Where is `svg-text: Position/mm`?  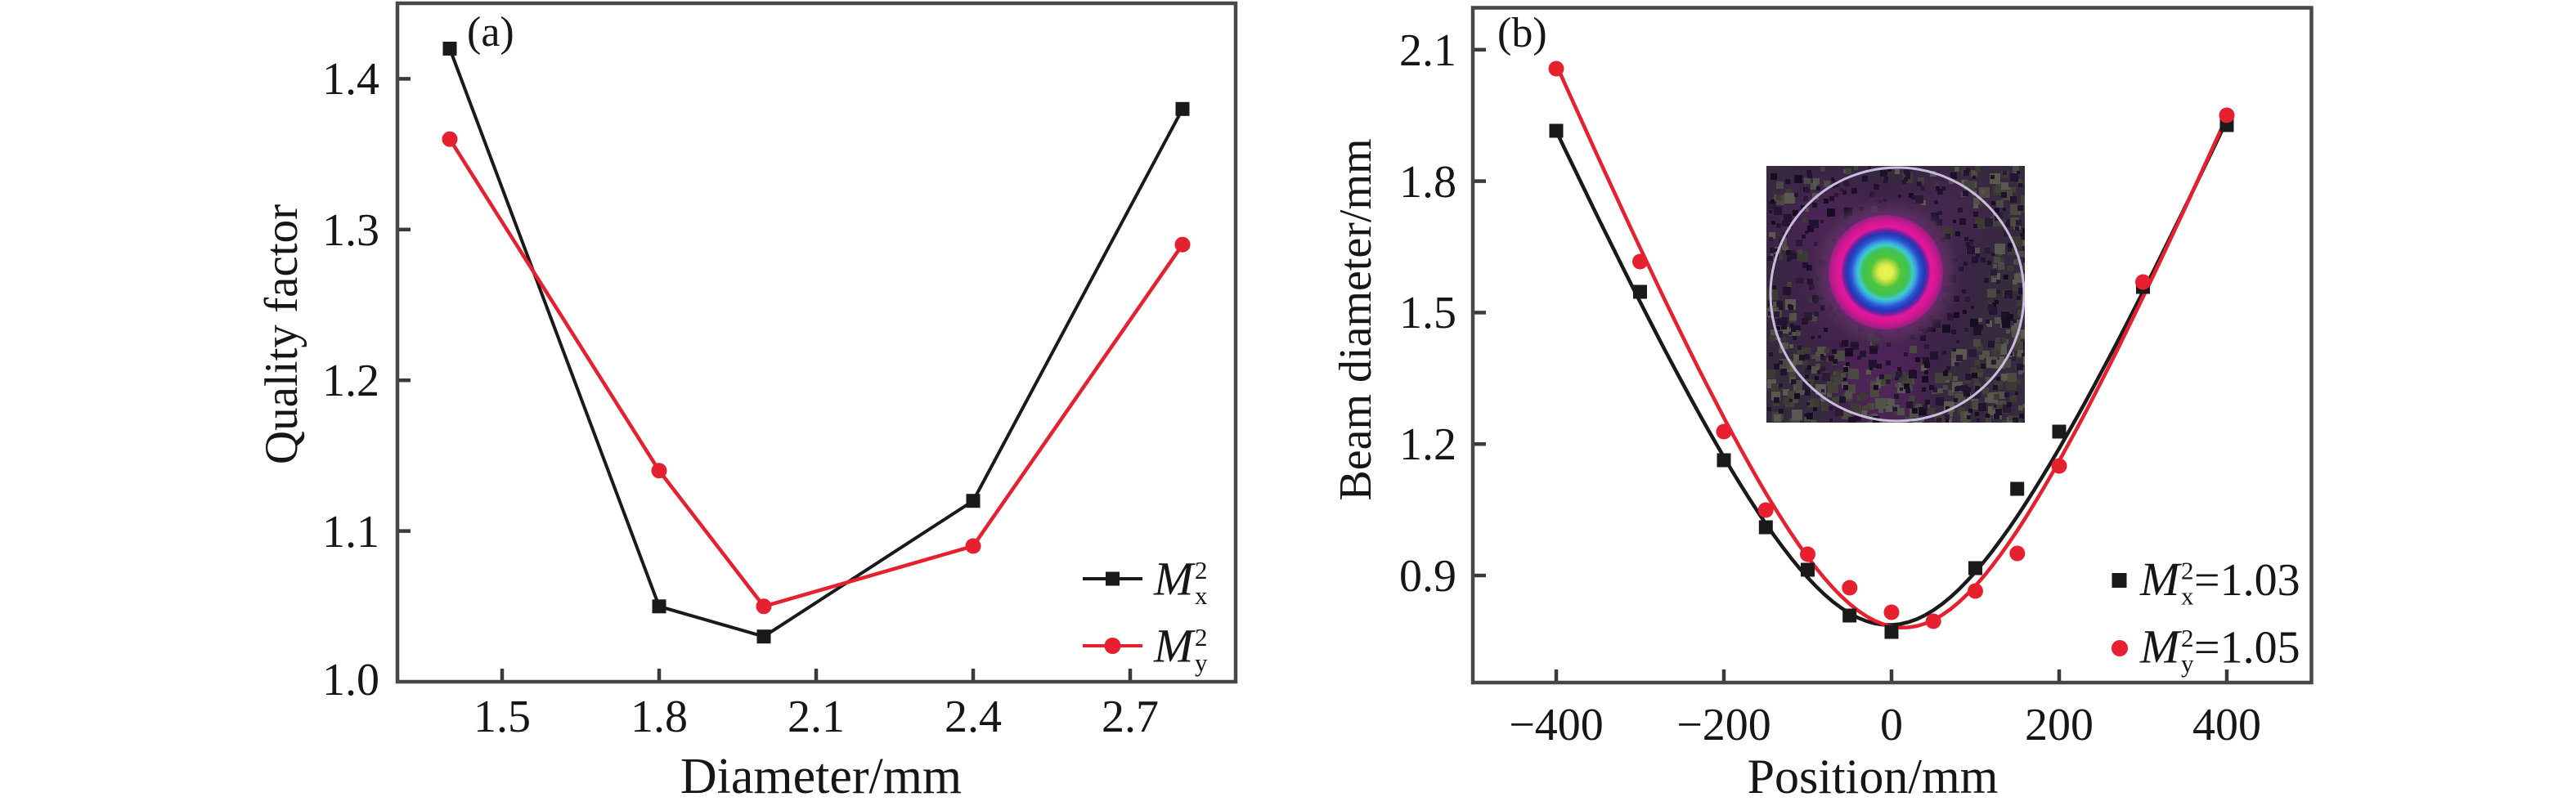 svg-text: Position/mm is located at coordinates (1874, 777).